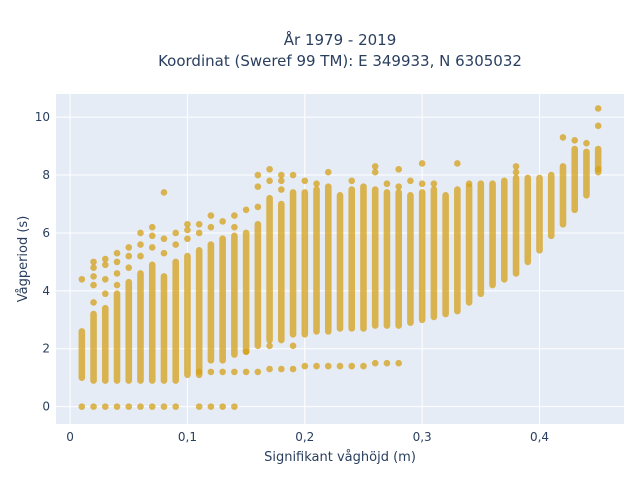 The height and width of the screenshot is (480, 640). I want to click on y-tick-label: 10, so click(42, 117).